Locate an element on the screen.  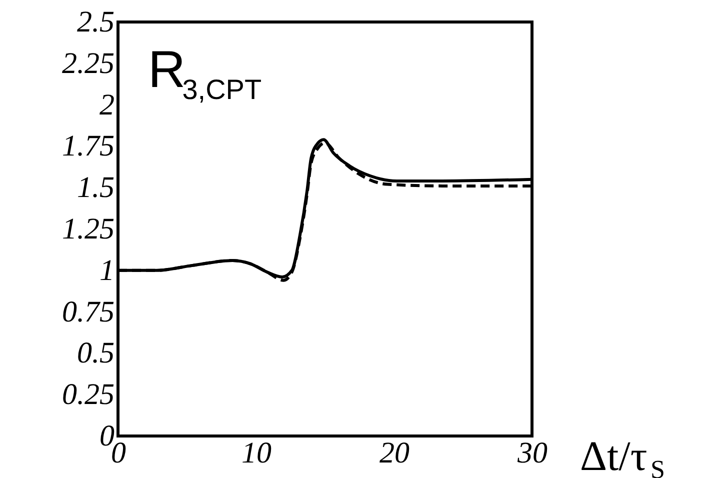
y-tick-label: 1.75 is located at coordinates (88, 146).